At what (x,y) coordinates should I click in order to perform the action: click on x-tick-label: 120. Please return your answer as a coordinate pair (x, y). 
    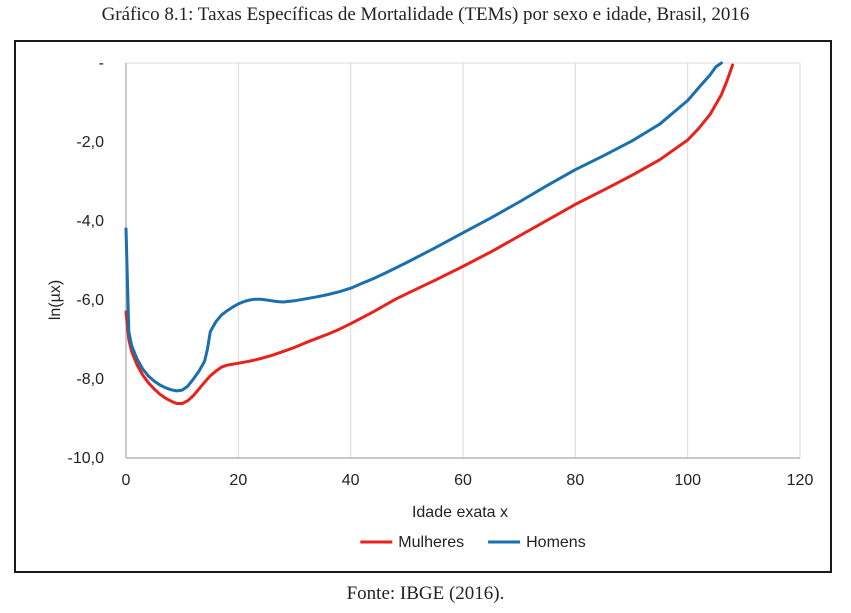
    Looking at the image, I should click on (800, 480).